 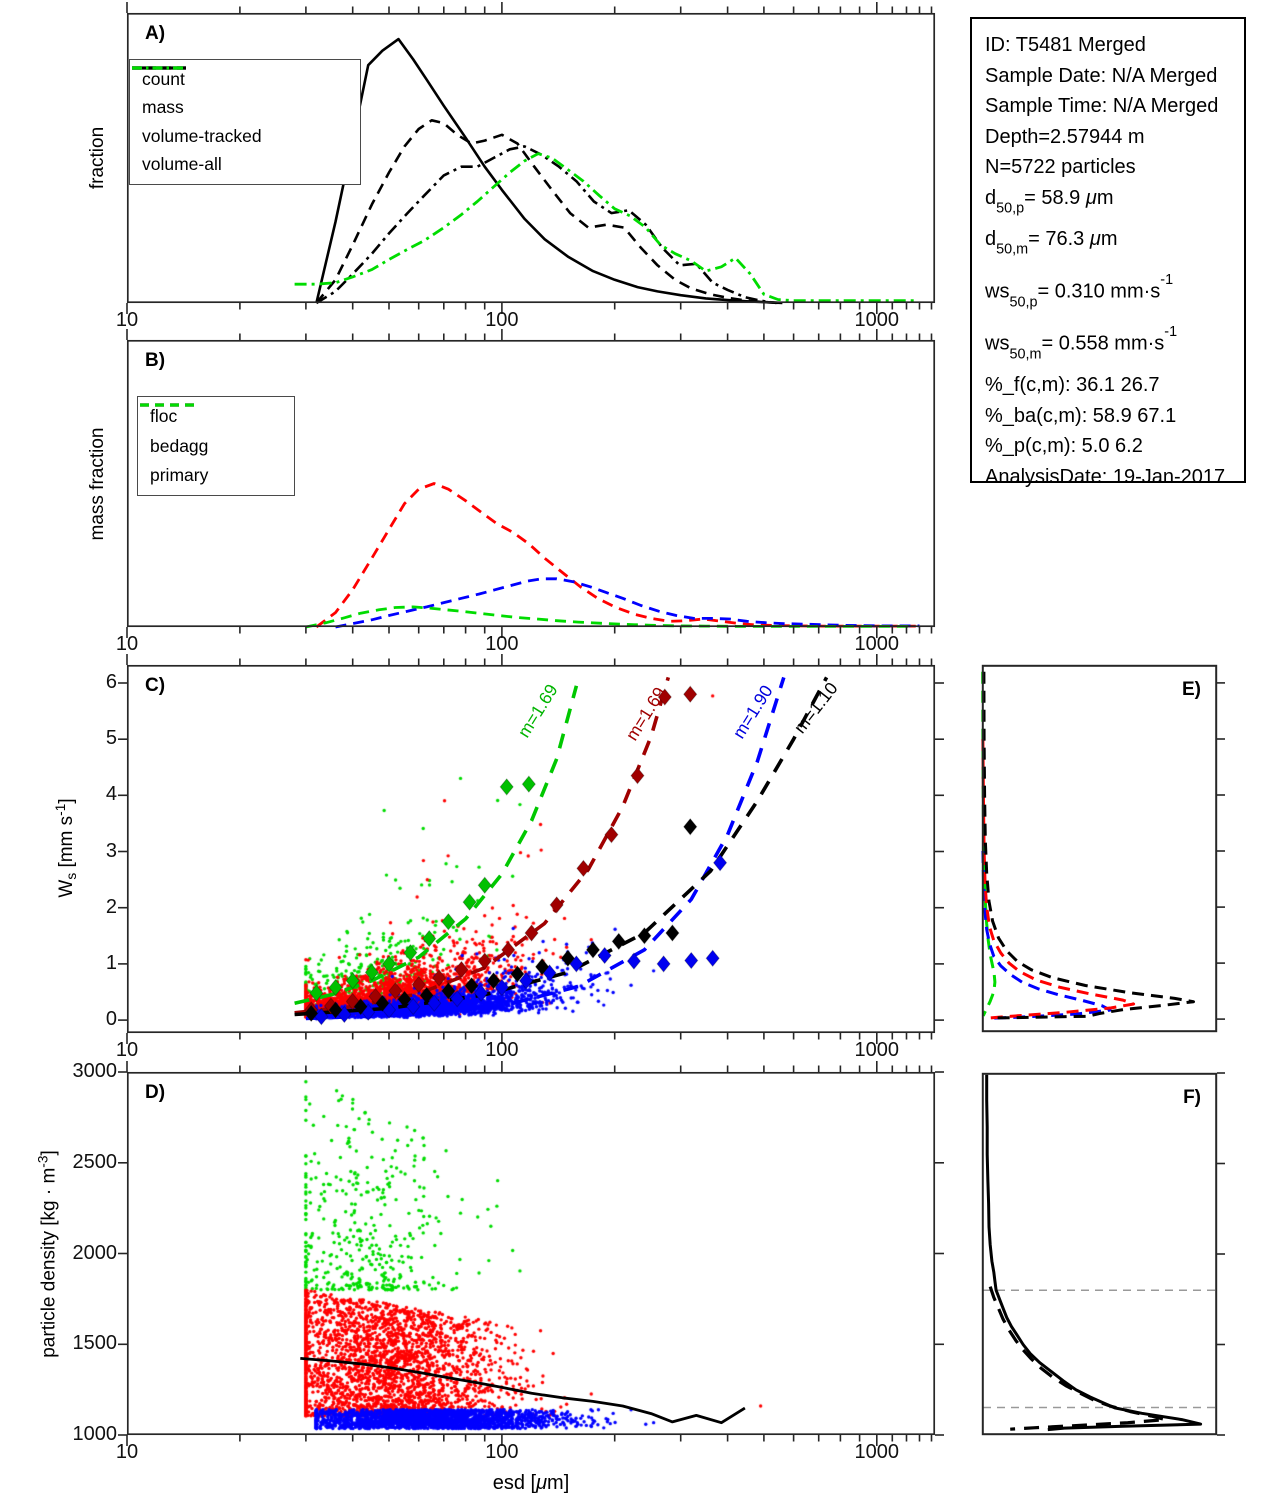 What do you see at coordinates (1111, 244) in the screenshot?
I see `info-line: d50,m= 76.3 μm` at bounding box center [1111, 244].